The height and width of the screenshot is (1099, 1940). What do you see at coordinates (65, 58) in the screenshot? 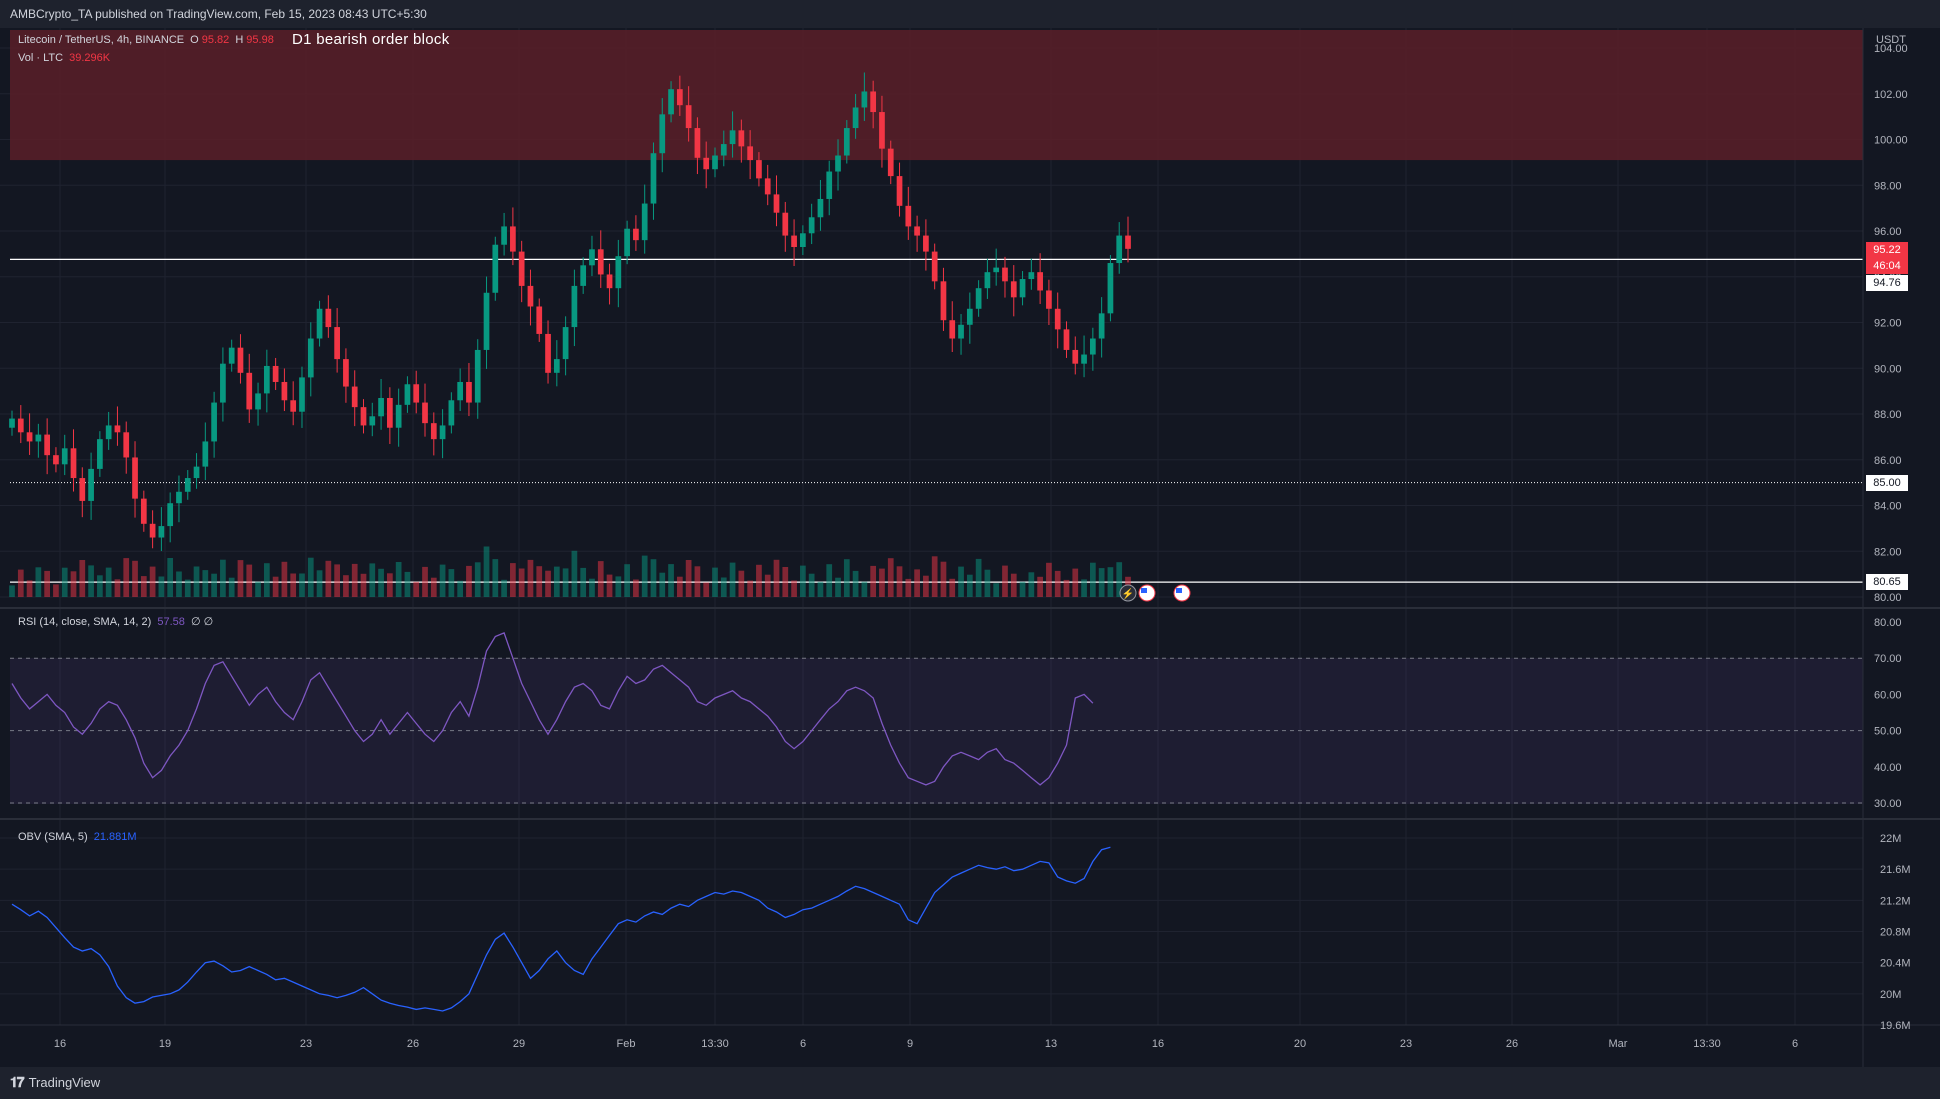
I see `volume-legend: Vol · LTC 39.296K` at bounding box center [65, 58].